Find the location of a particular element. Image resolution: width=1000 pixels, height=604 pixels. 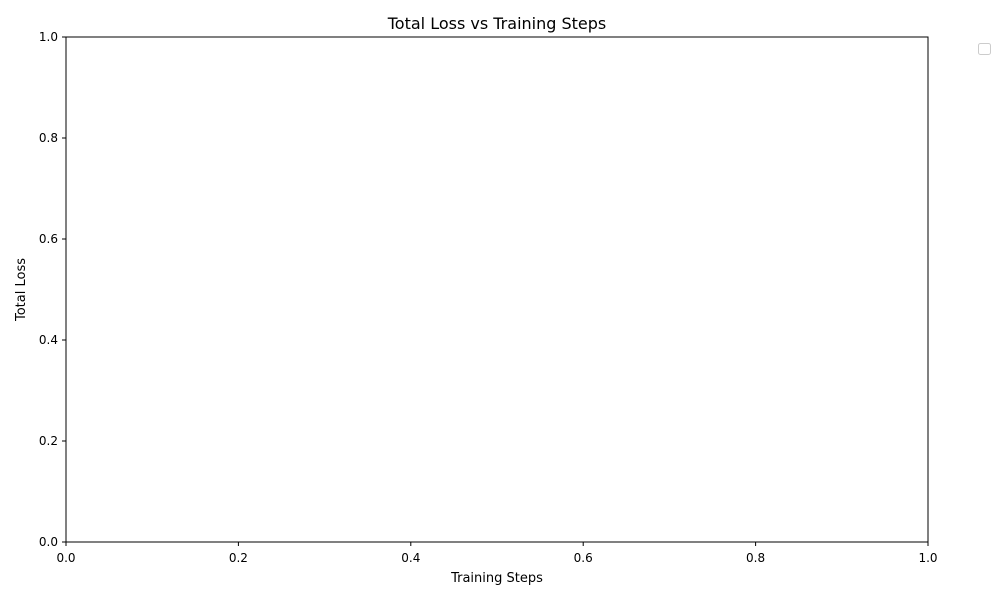

y-tick-label: 1.0 is located at coordinates (48, 37).